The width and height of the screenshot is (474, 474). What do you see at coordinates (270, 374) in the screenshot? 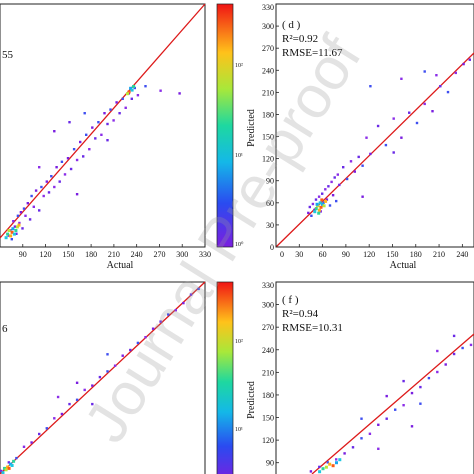
I see `y-ticks-bottom-right: 90 120 150 180 210 240 270 300 330` at bounding box center [270, 374].